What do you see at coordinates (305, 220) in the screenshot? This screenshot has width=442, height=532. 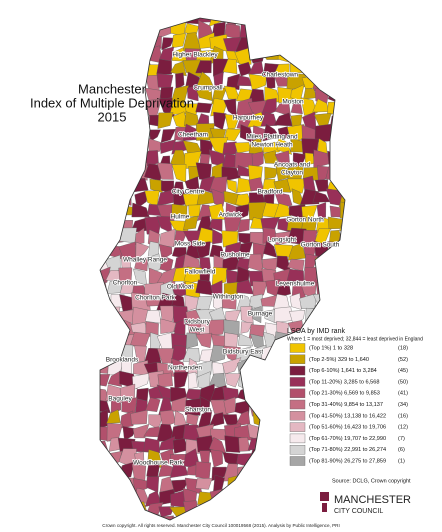 I see `ward-label: Gorton North` at bounding box center [305, 220].